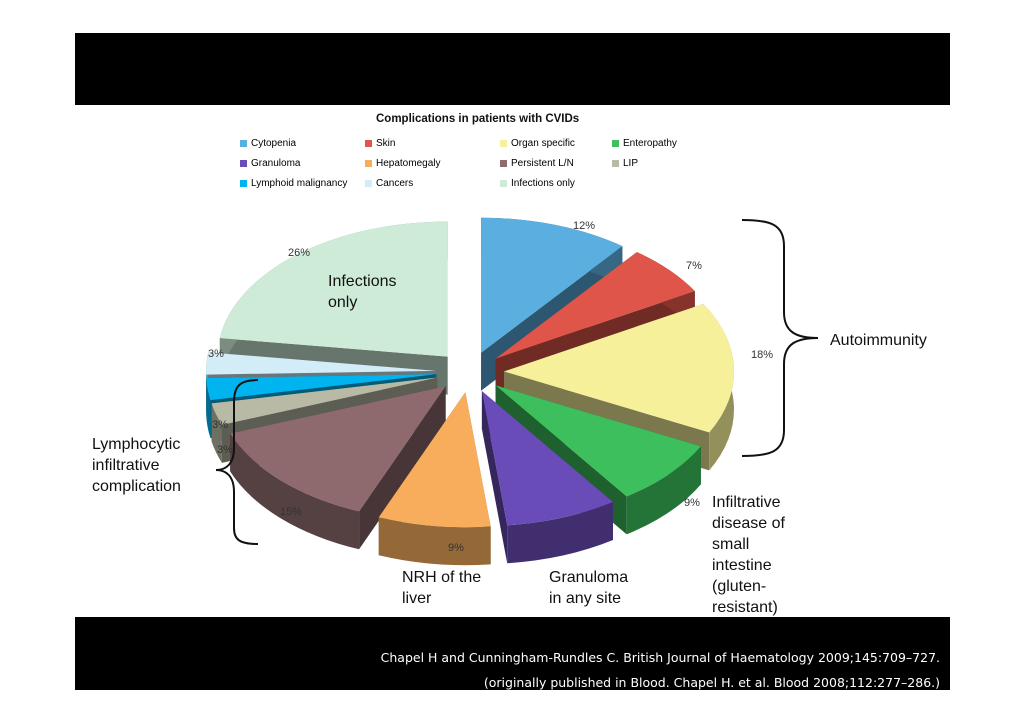  I want to click on data-label-skin: 7%, so click(694, 266).